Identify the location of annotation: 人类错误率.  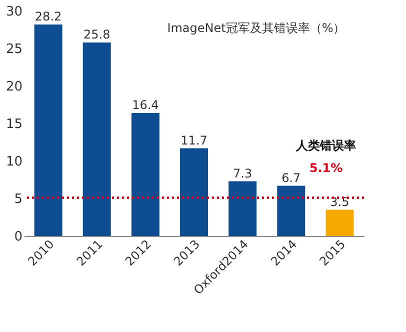
(325, 145).